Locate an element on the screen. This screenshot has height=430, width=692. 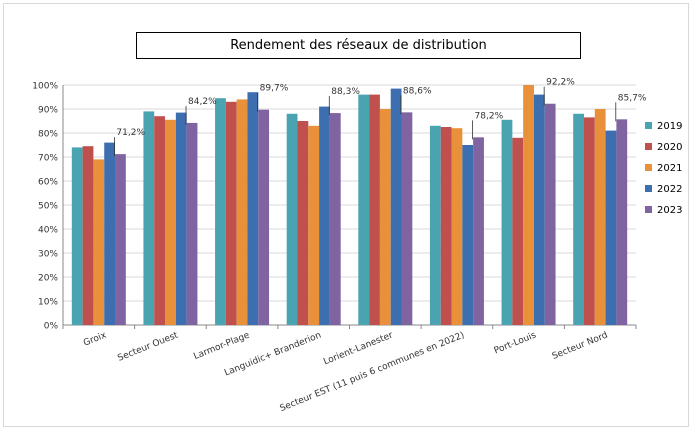
y-tick-label: 0% is located at coordinates (51, 327).